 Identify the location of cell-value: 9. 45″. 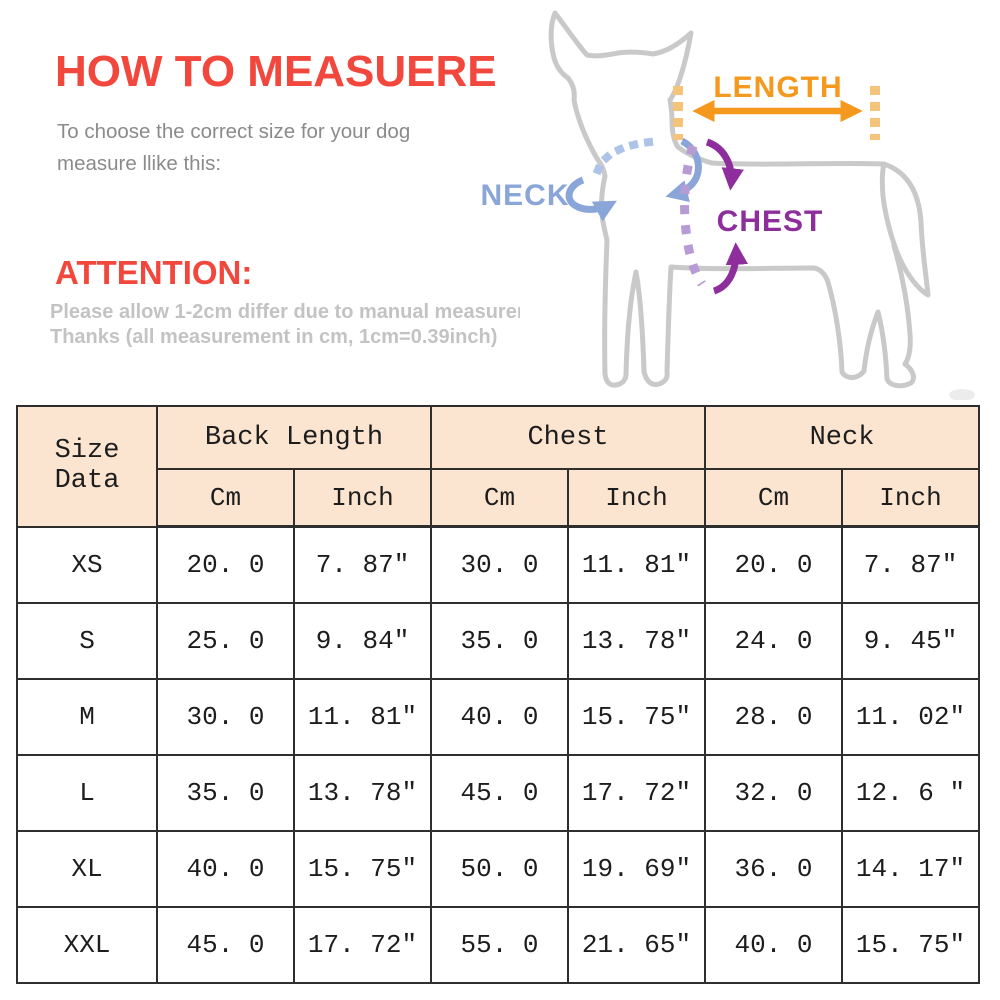
(910, 641).